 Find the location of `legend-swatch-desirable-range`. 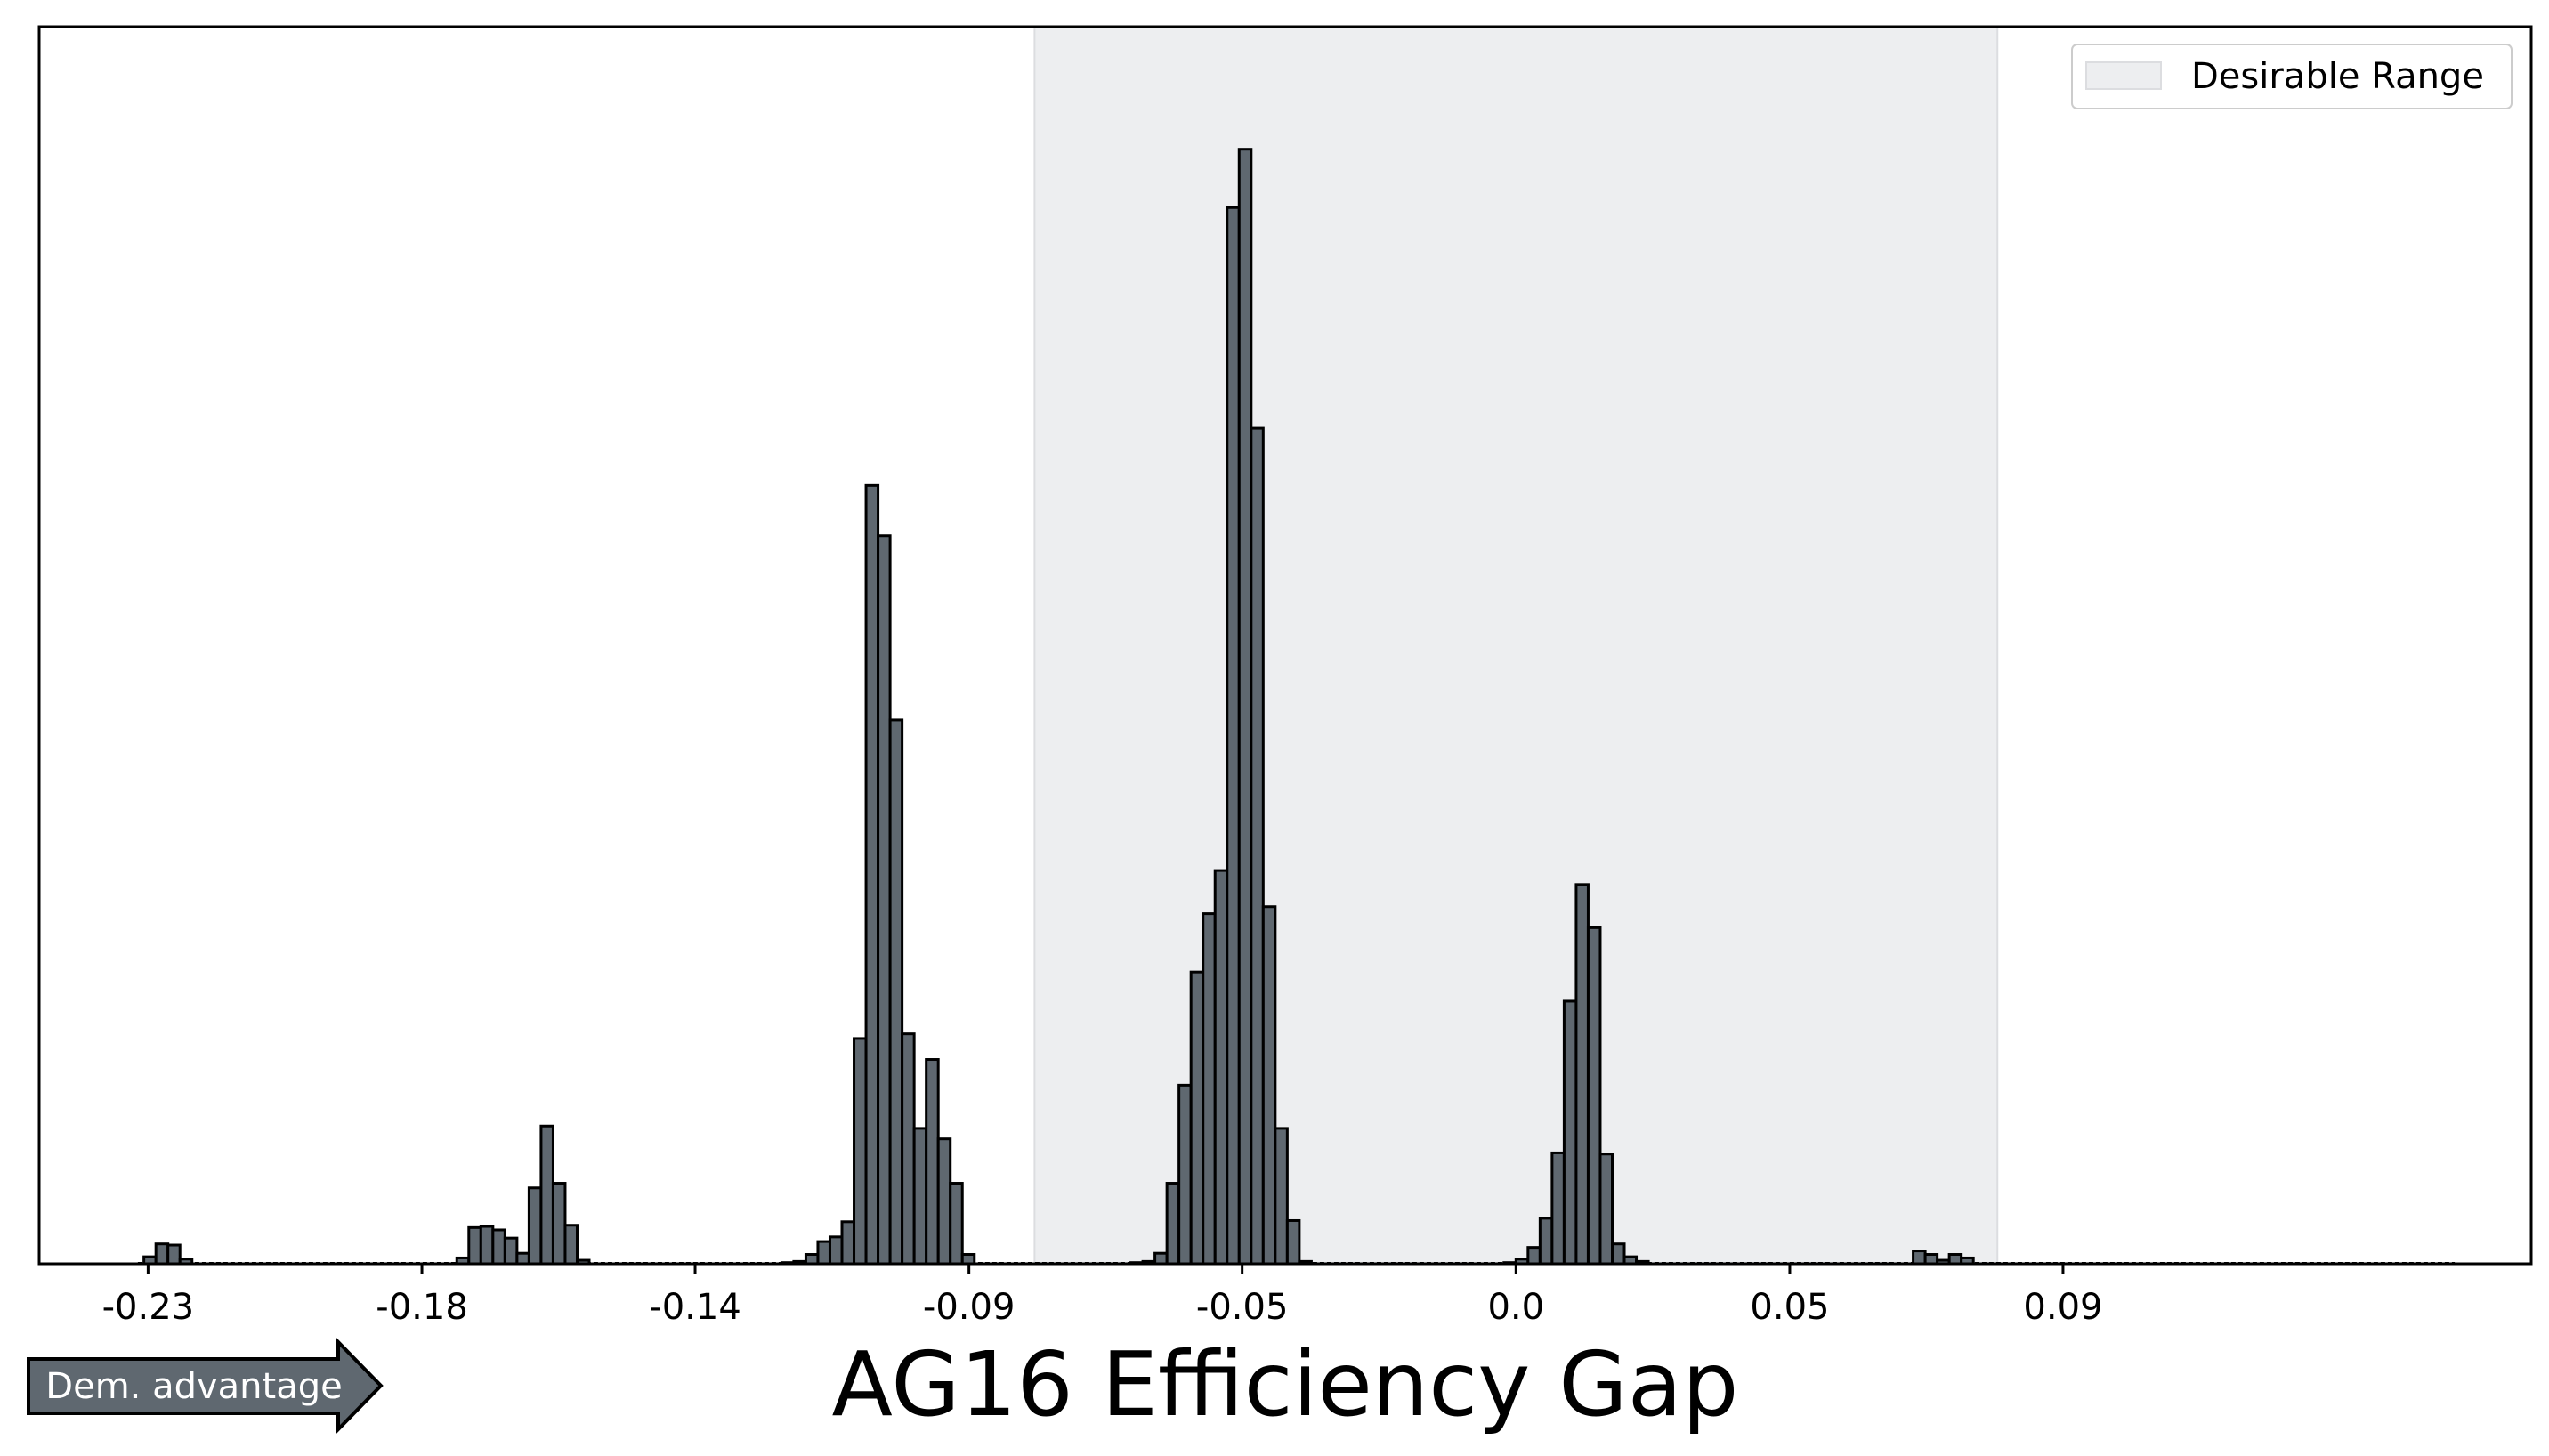

legend-swatch-desirable-range is located at coordinates (2123, 75).